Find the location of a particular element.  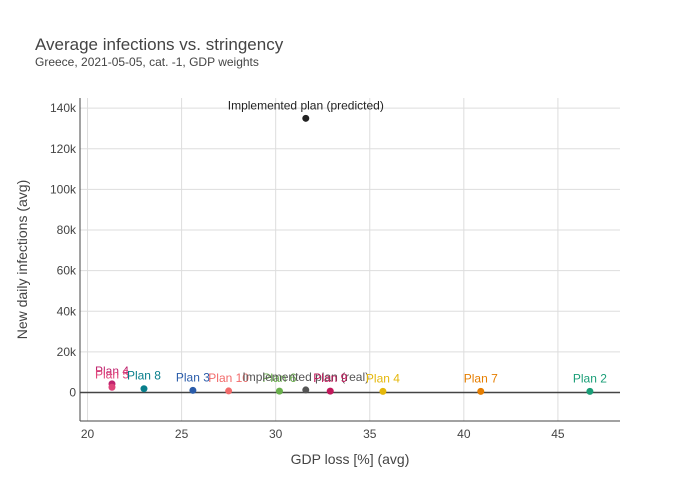

point-label: Plan 10 is located at coordinates (228, 378).